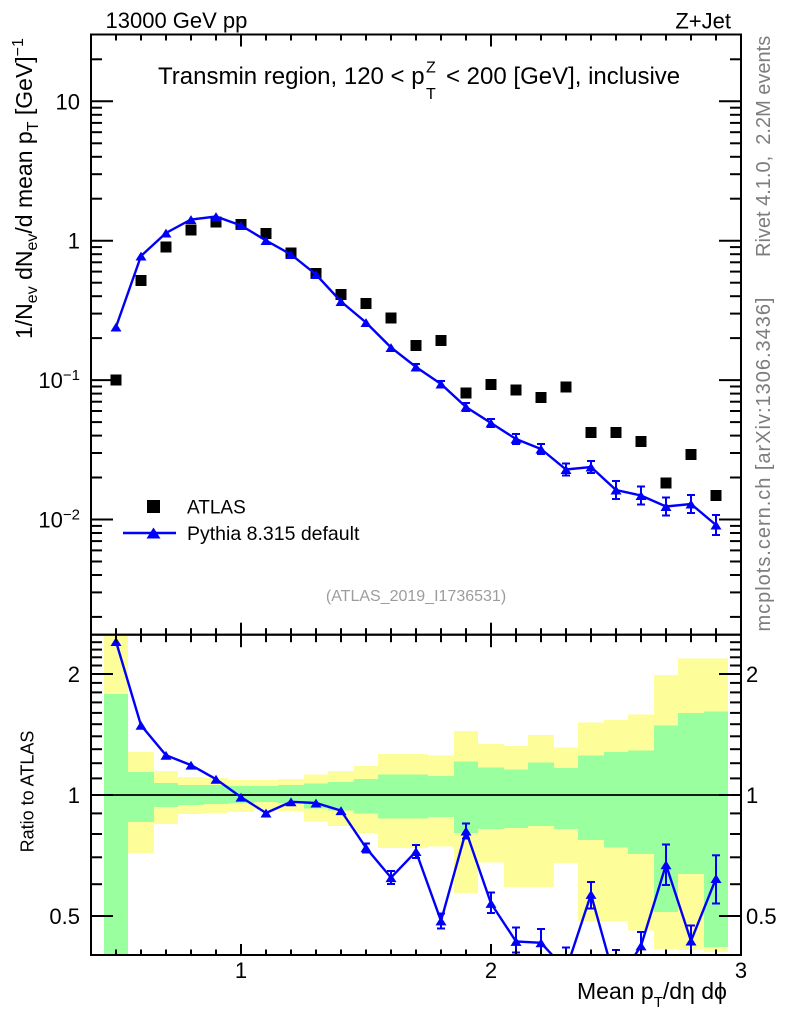 Image resolution: width=786 pixels, height=1029 pixels. Describe the element at coordinates (28, 792) in the screenshot. I see `svg-text: Ratio to ATLAS` at that location.